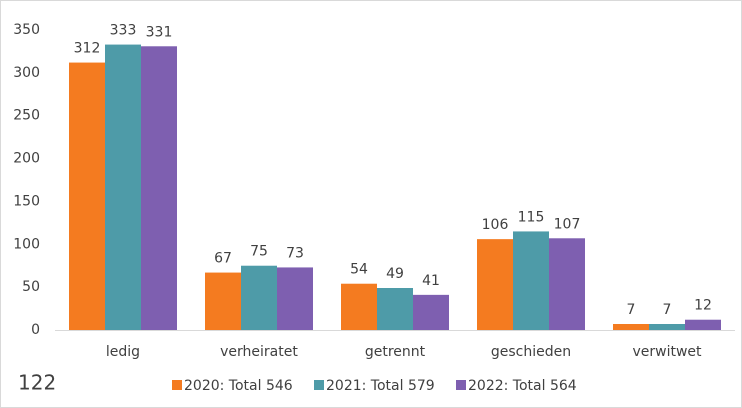 This screenshot has width=742, height=408. I want to click on data-label: 54, so click(359, 270).